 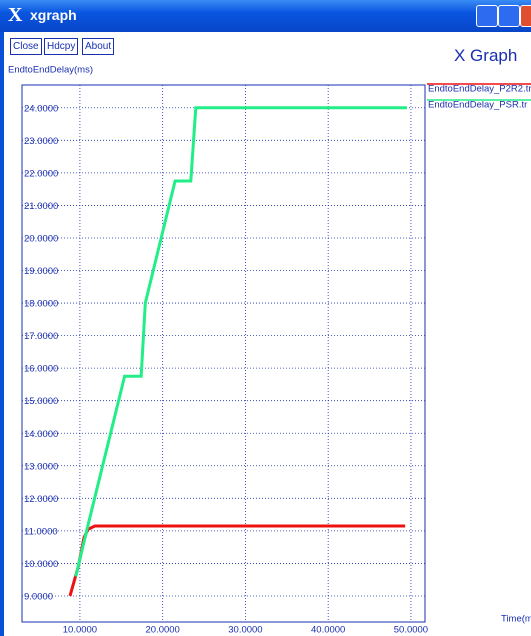 I want to click on y-tick-label: 21.0000, so click(x=41, y=206).